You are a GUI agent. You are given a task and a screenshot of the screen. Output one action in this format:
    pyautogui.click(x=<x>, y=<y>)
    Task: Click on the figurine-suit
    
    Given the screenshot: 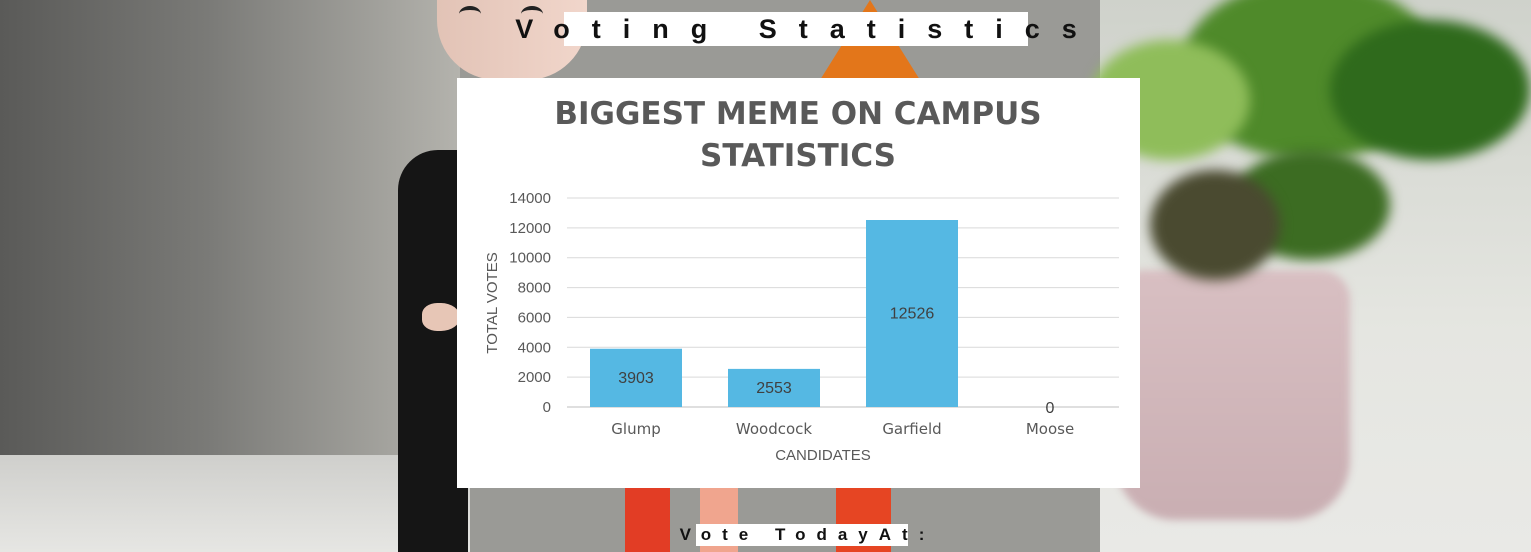 What is the action you would take?
    pyautogui.click(x=433, y=351)
    